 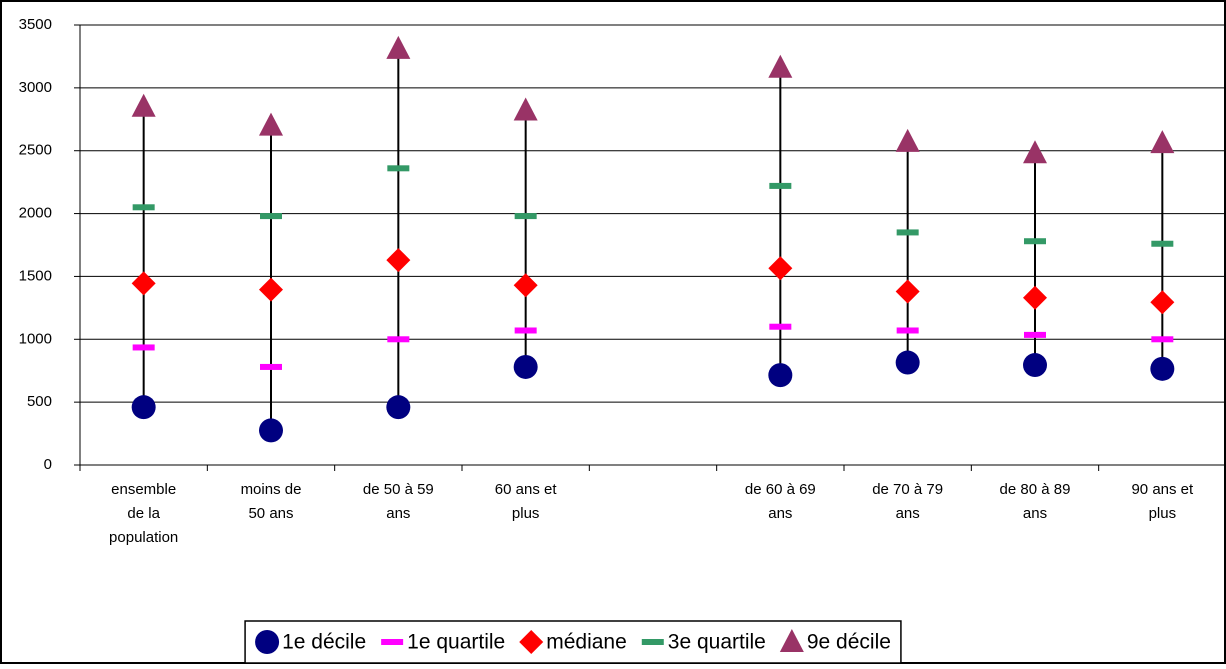 What do you see at coordinates (48, 464) in the screenshot?
I see `y-tick-label: 0` at bounding box center [48, 464].